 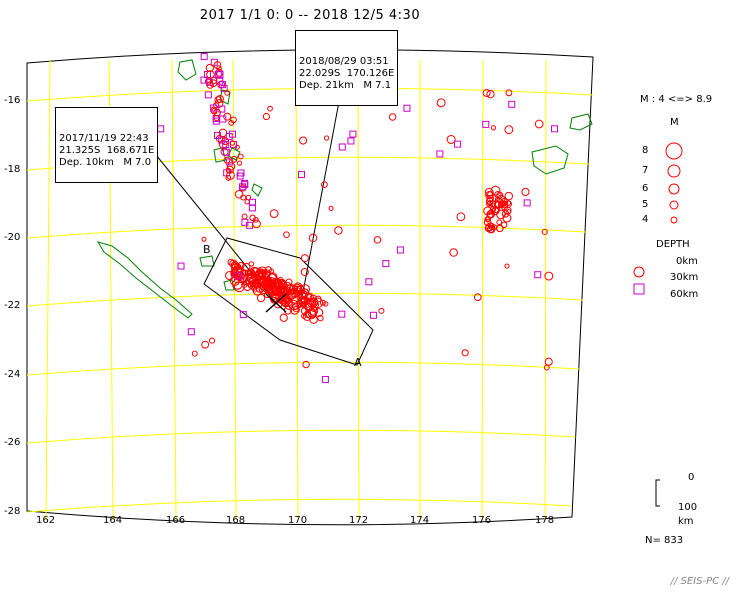 What do you see at coordinates (236, 520) in the screenshot?
I see `longitude-label: 168` at bounding box center [236, 520].